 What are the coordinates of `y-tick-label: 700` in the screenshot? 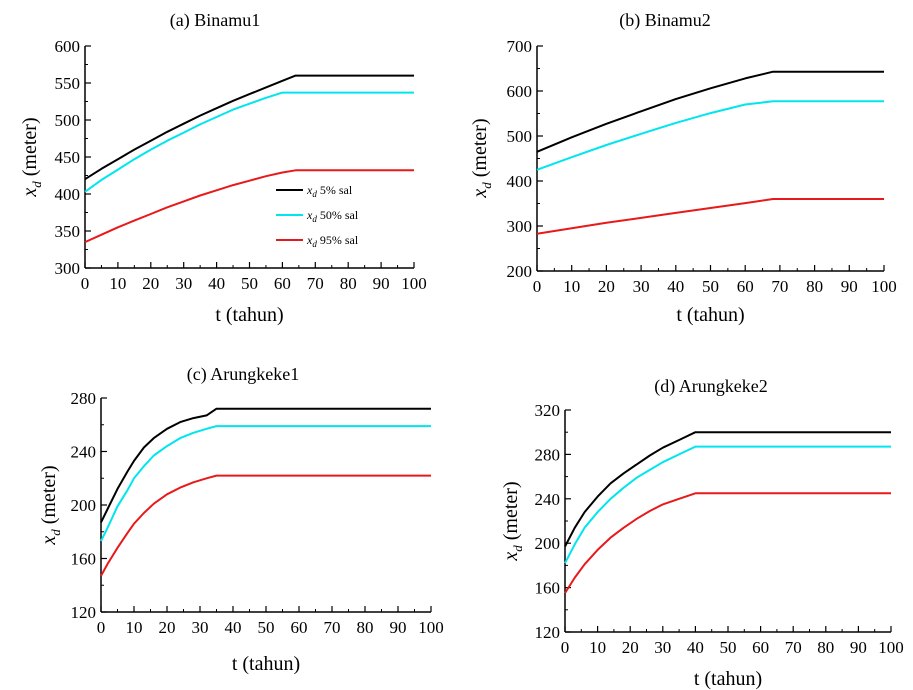 It's located at (520, 46).